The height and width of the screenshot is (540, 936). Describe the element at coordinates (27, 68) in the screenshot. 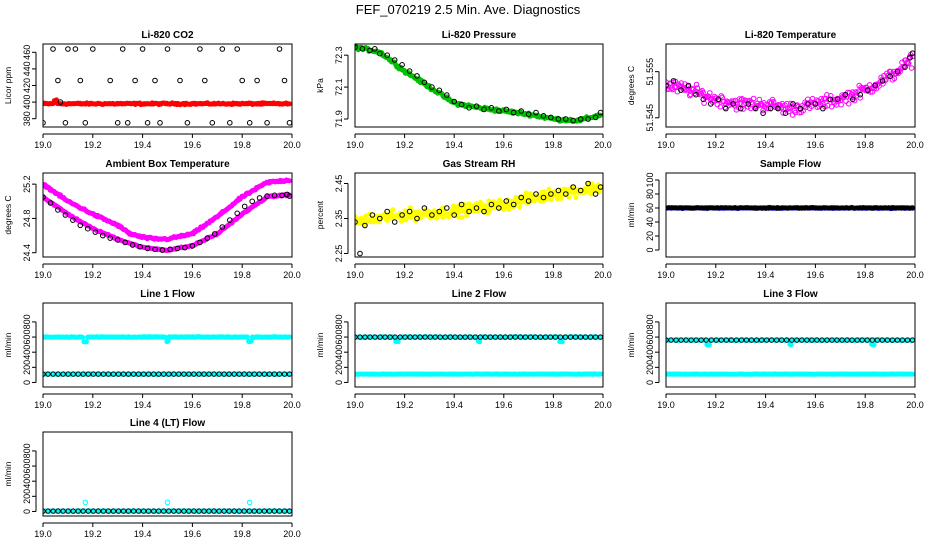

I see `y-tick-label: 440` at that location.